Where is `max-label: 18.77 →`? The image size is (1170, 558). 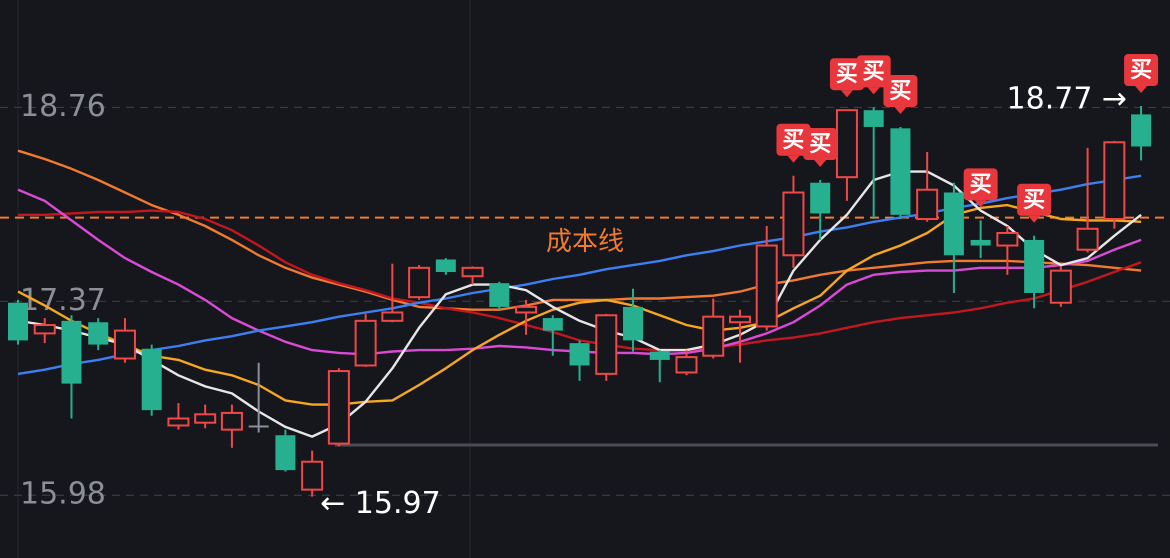 max-label: 18.77 → is located at coordinates (1067, 99).